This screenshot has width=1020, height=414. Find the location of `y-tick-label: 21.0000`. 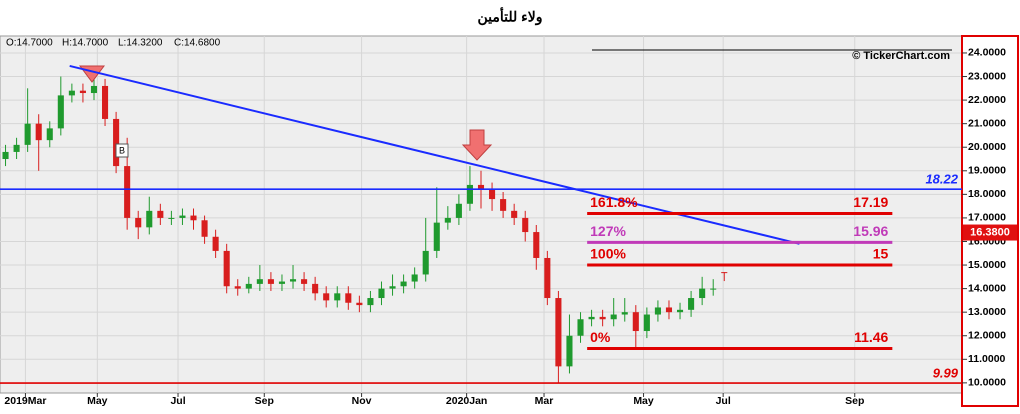

y-tick-label: 21.0000 is located at coordinates (987, 123).